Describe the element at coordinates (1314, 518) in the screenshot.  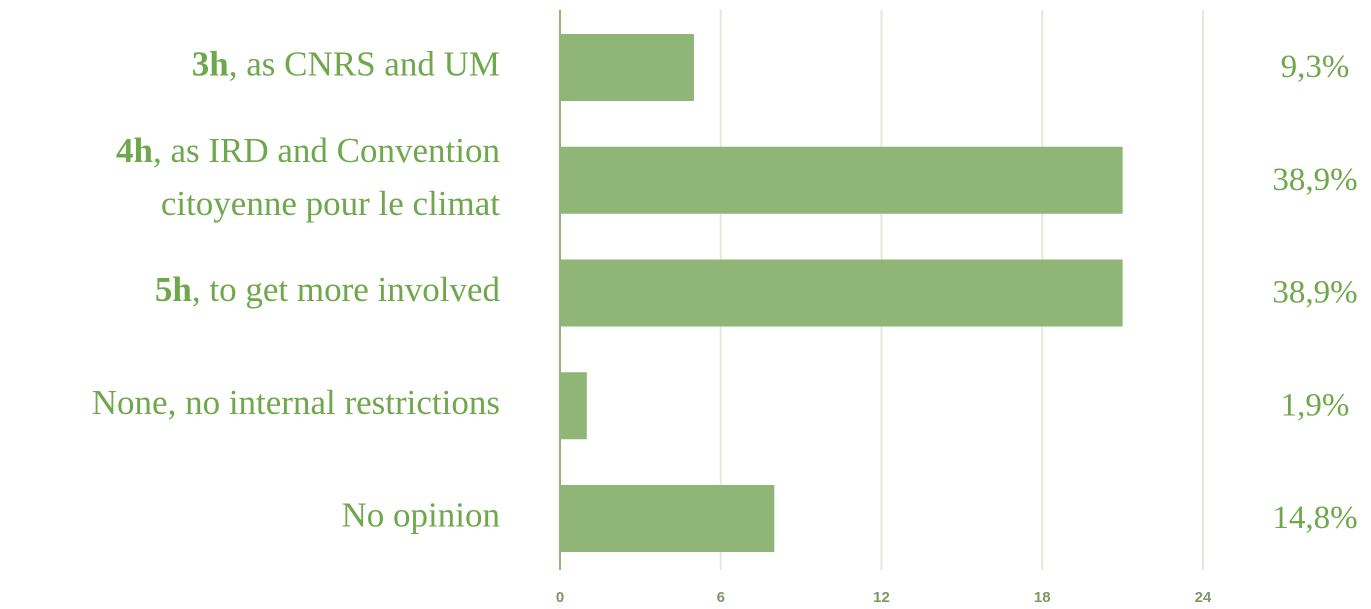
I see `percent-label: 14,8%` at that location.